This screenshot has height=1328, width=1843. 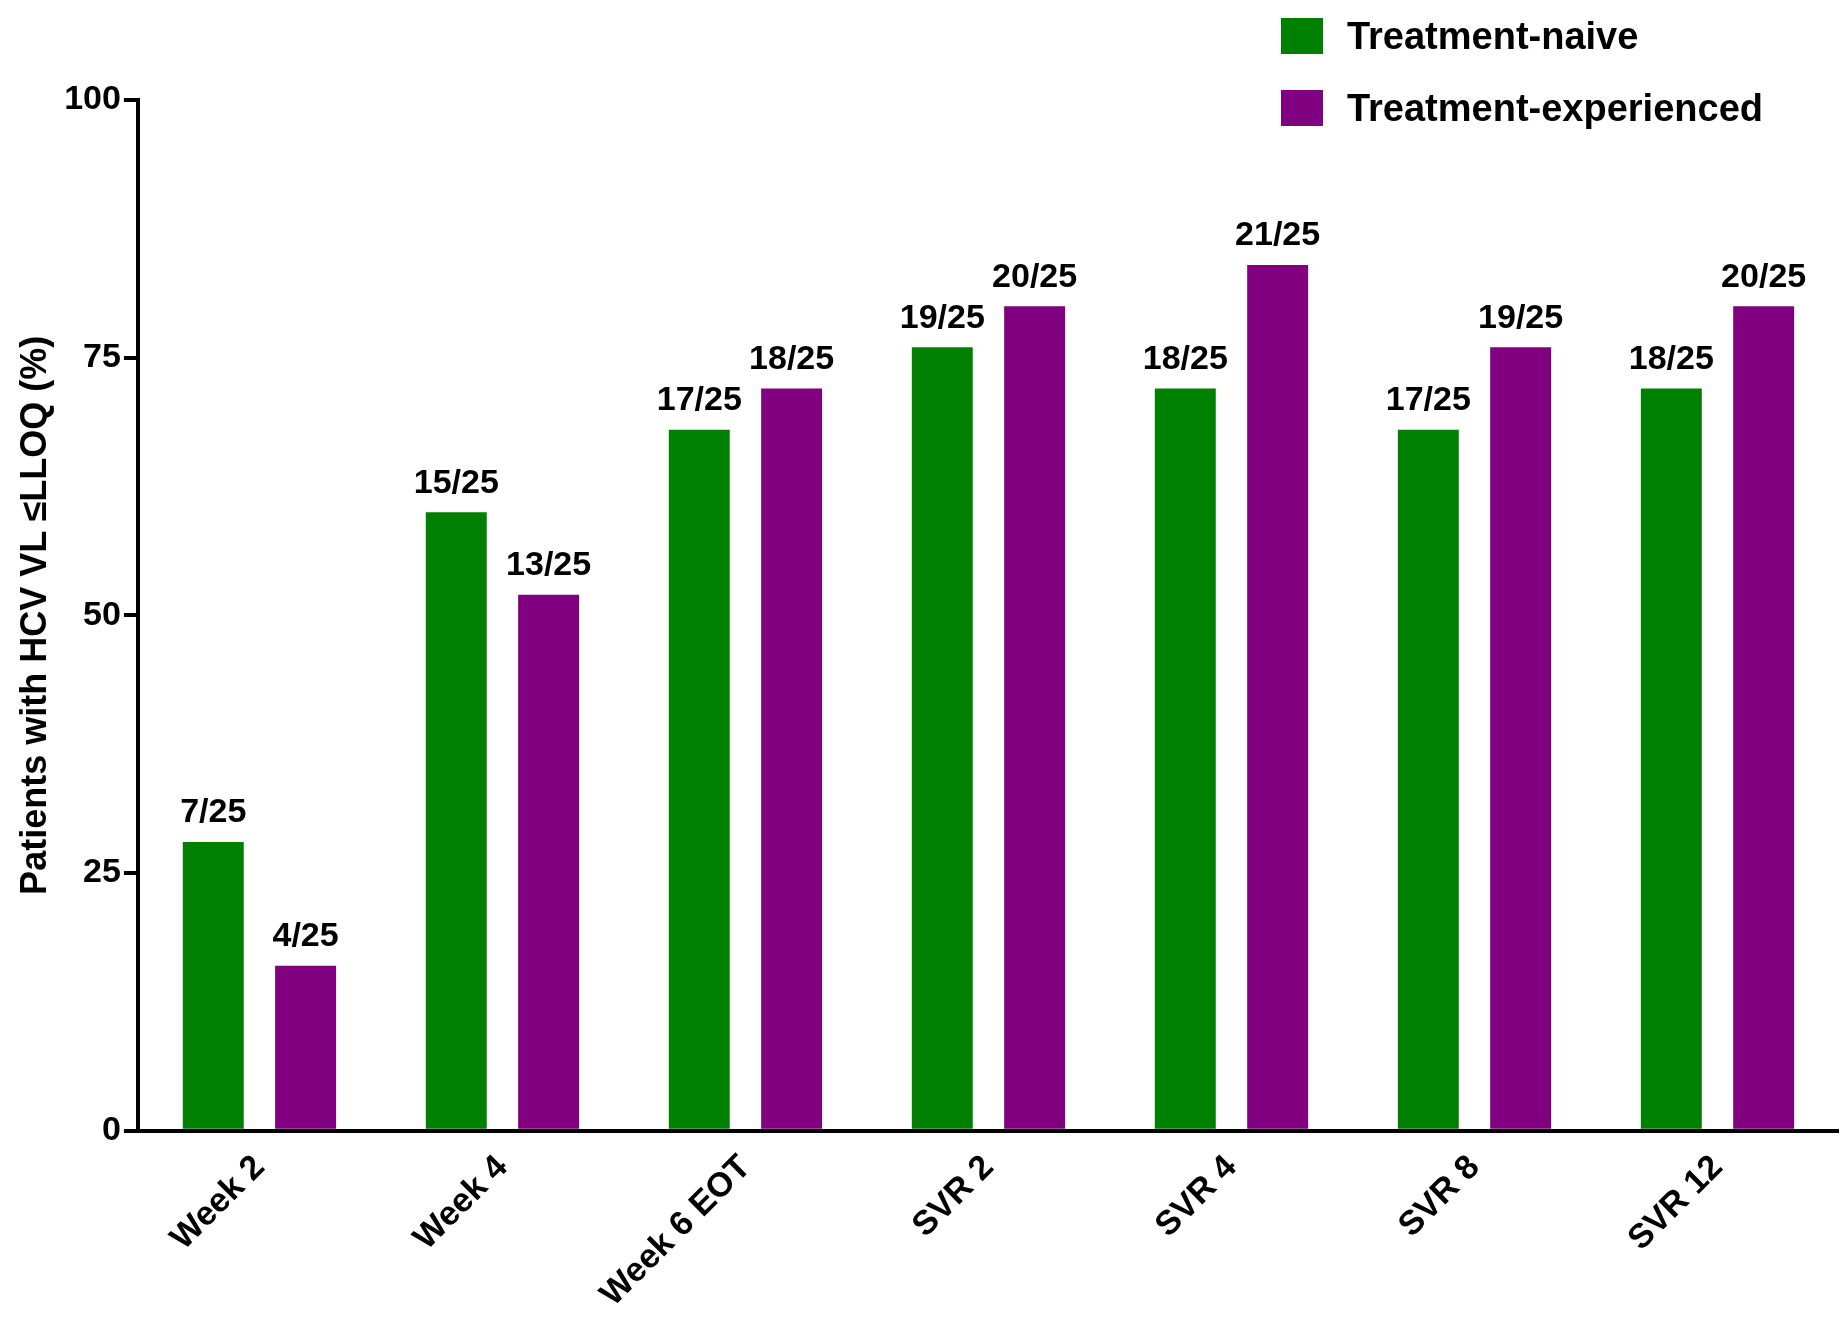 What do you see at coordinates (102, 870) in the screenshot?
I see `y-tick-label: 25` at bounding box center [102, 870].